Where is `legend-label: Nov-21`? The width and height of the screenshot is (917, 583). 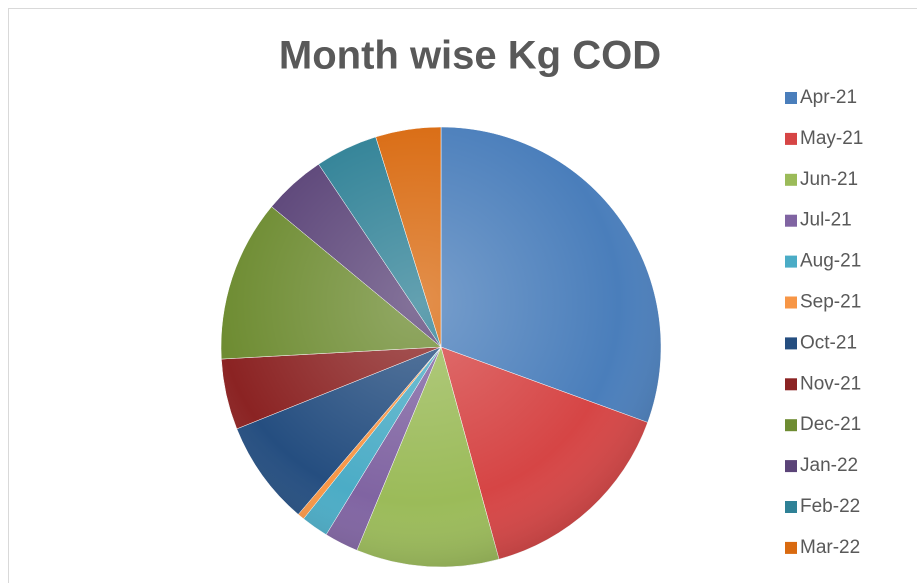 legend-label: Nov-21 is located at coordinates (830, 383).